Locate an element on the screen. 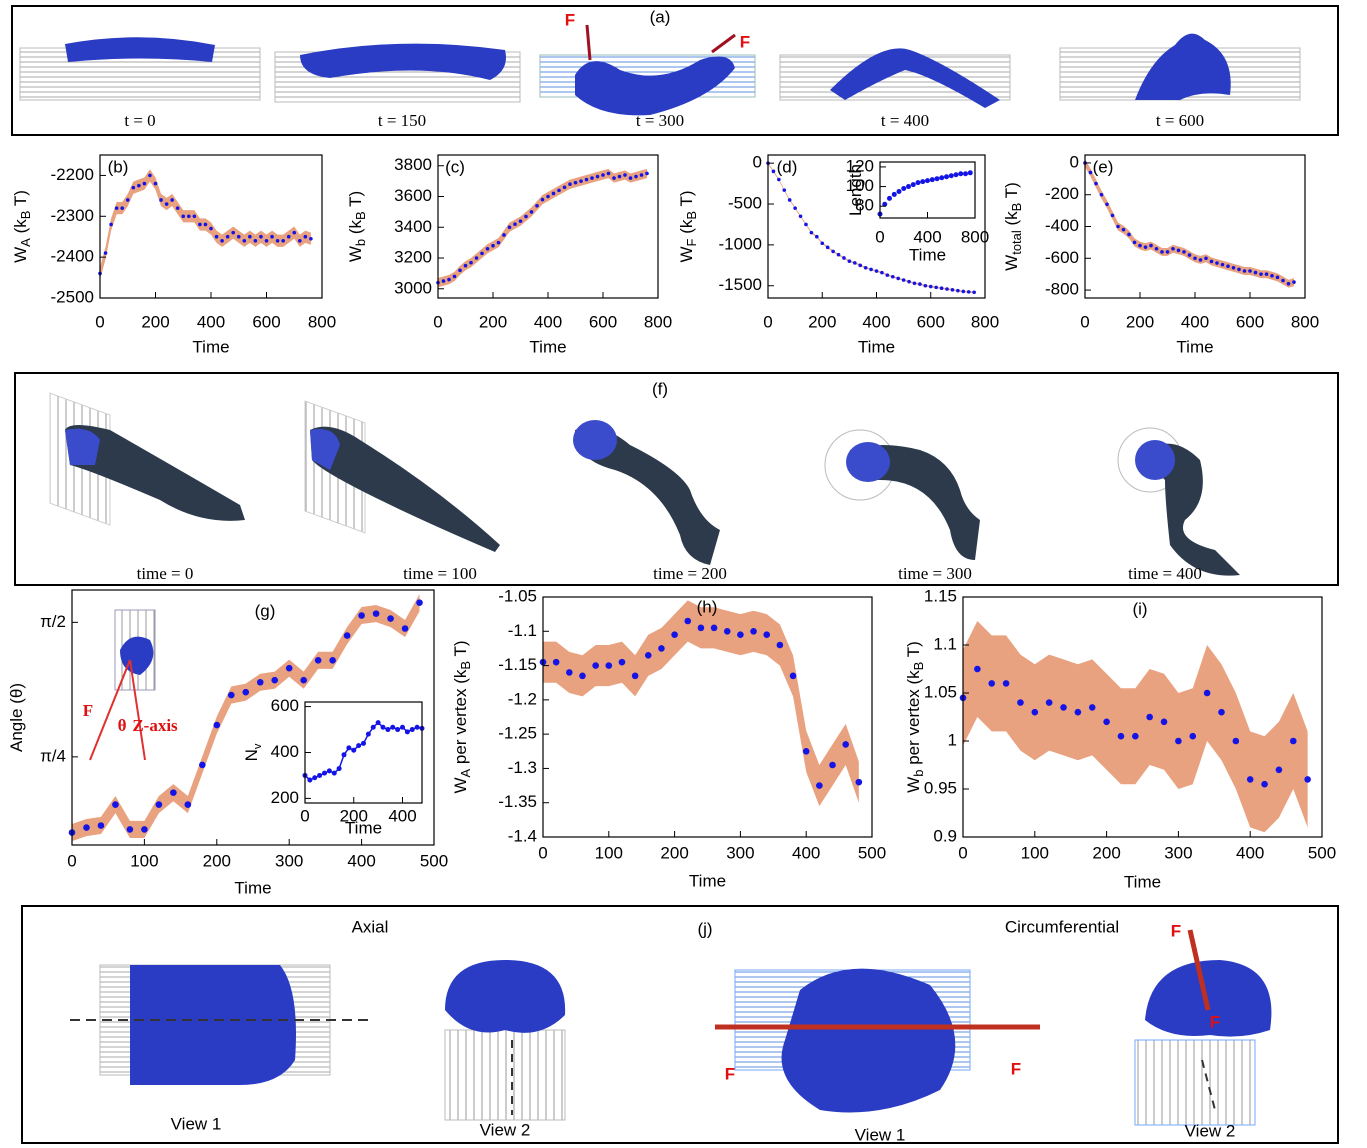 Image resolution: width=1367 pixels, height=1148 pixels. blob is located at coordinates (140, 49).